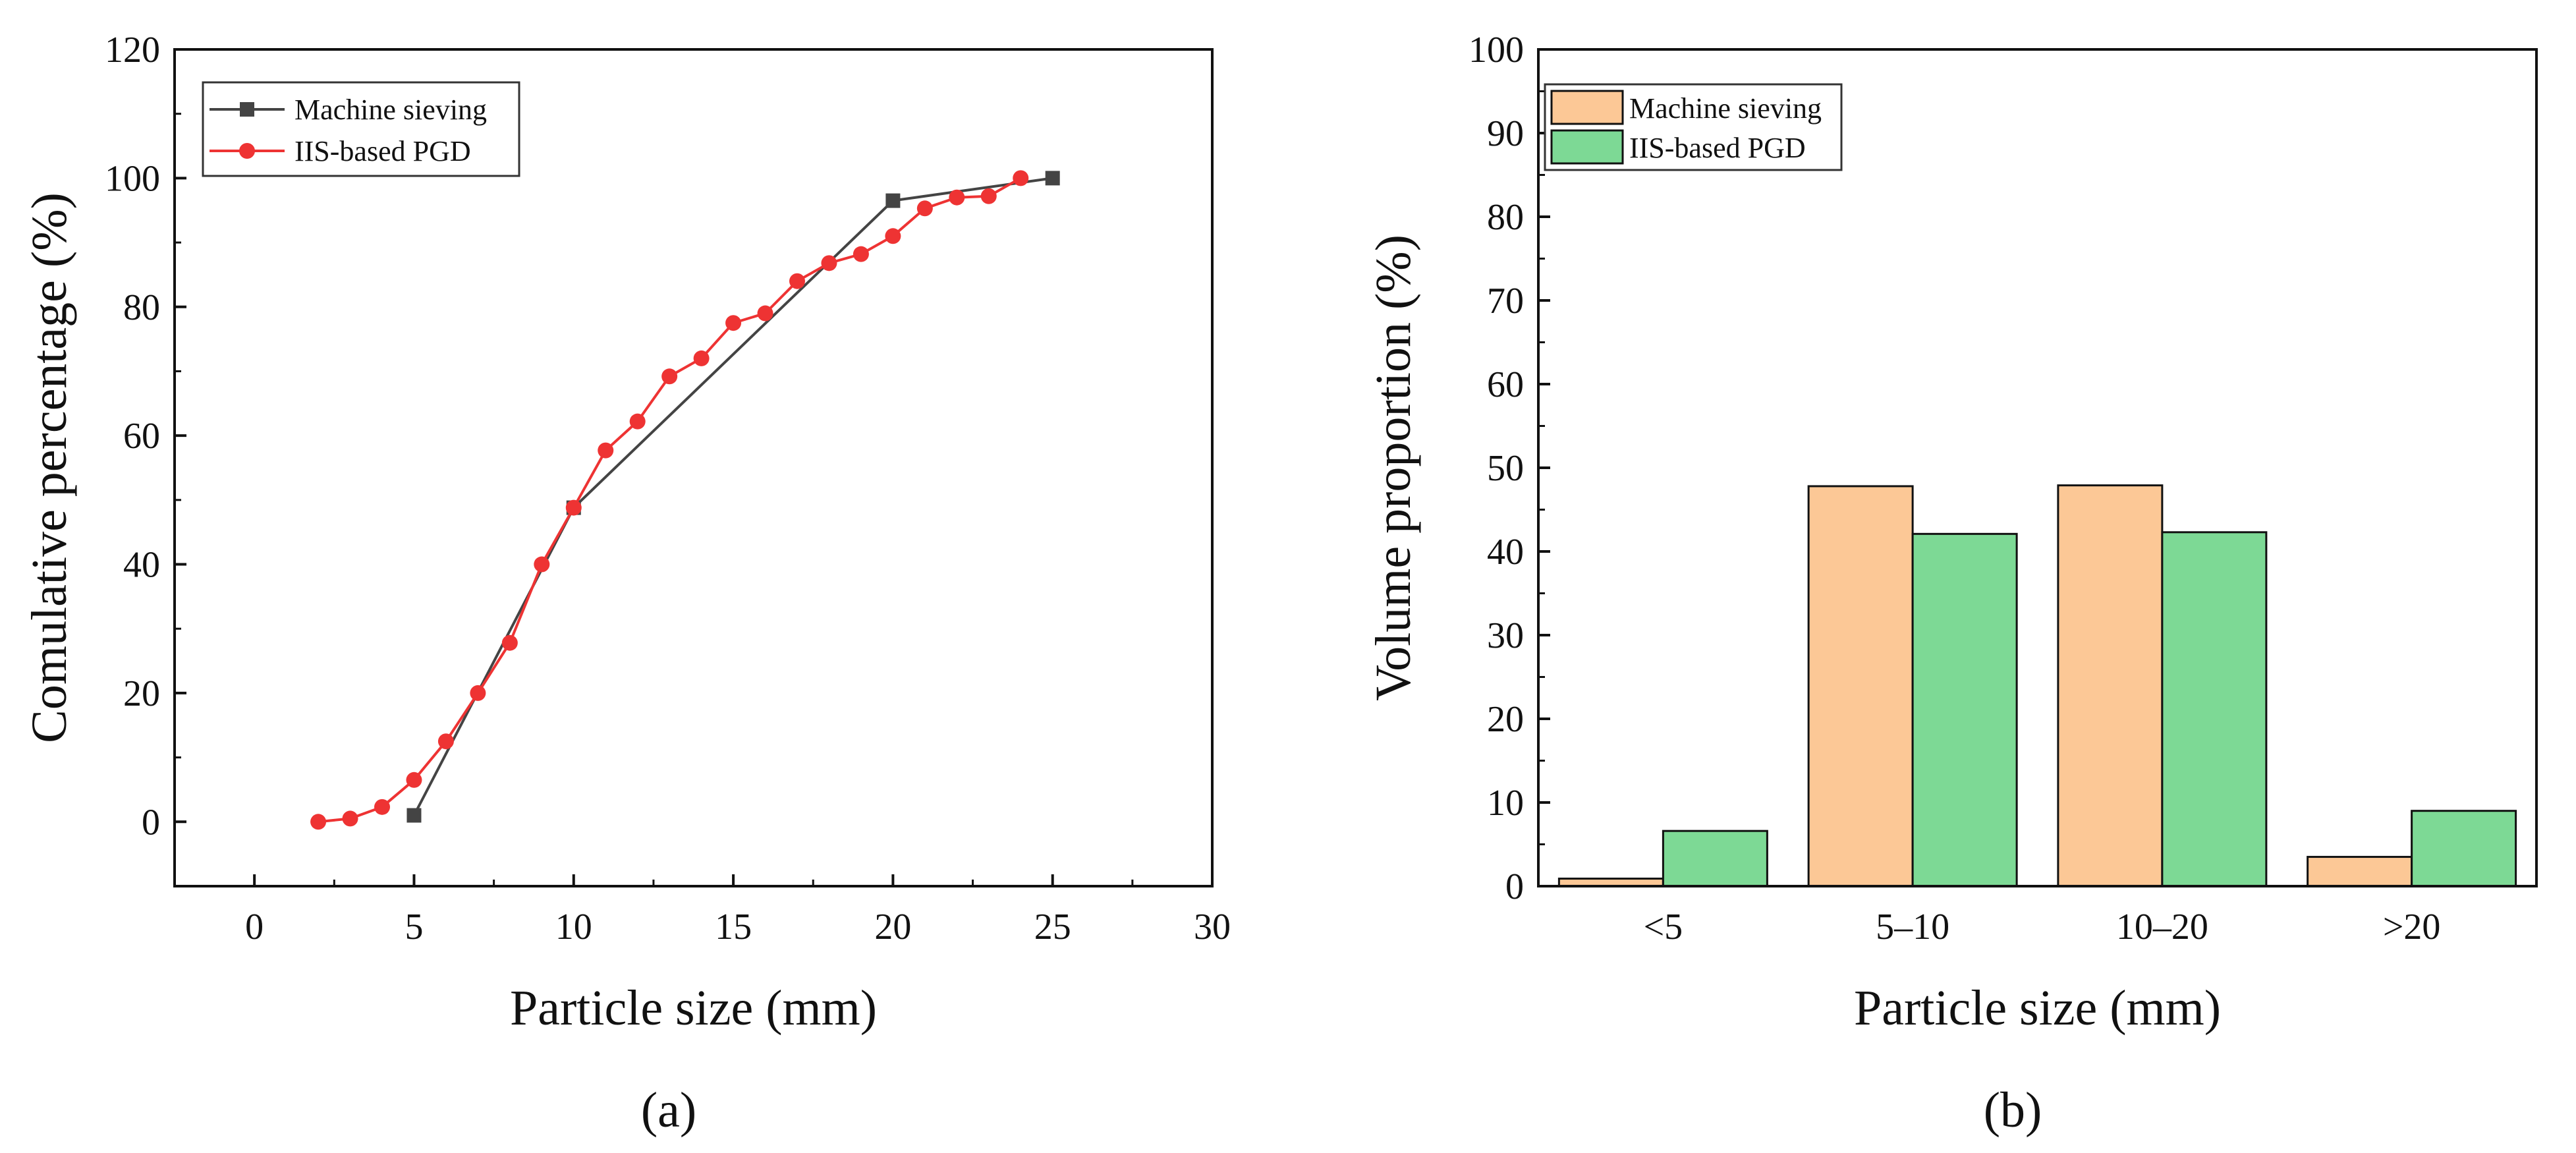 The width and height of the screenshot is (2576, 1153). Describe the element at coordinates (1505, 719) in the screenshot. I see `y-tick-label-b: 20` at that location.